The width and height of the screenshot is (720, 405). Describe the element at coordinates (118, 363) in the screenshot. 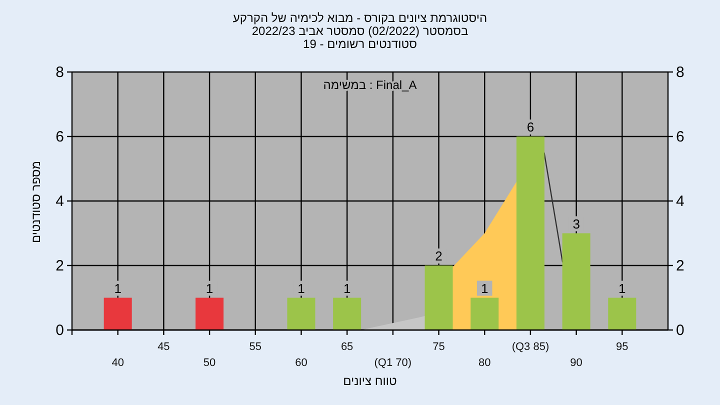

I see `x-tick-label: 40` at that location.